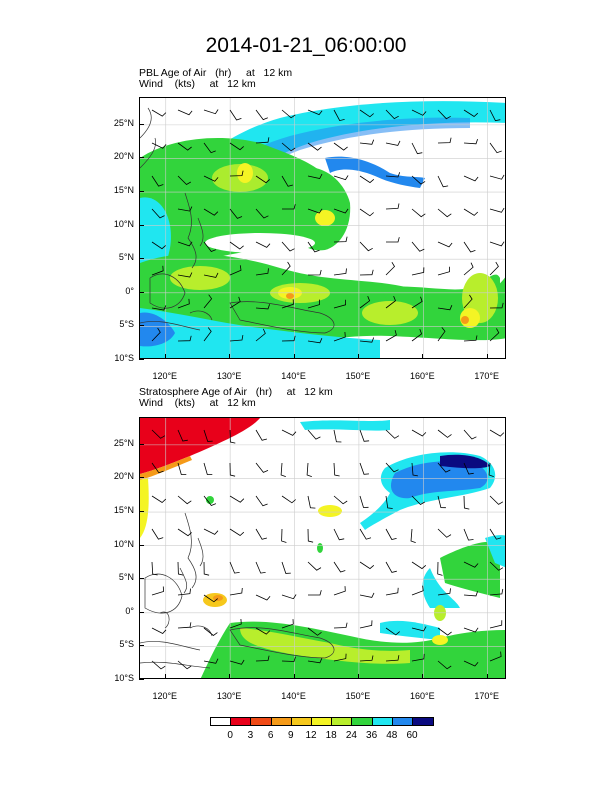  What do you see at coordinates (441, 588) in the screenshot?
I see `strat-cyan-se` at bounding box center [441, 588].